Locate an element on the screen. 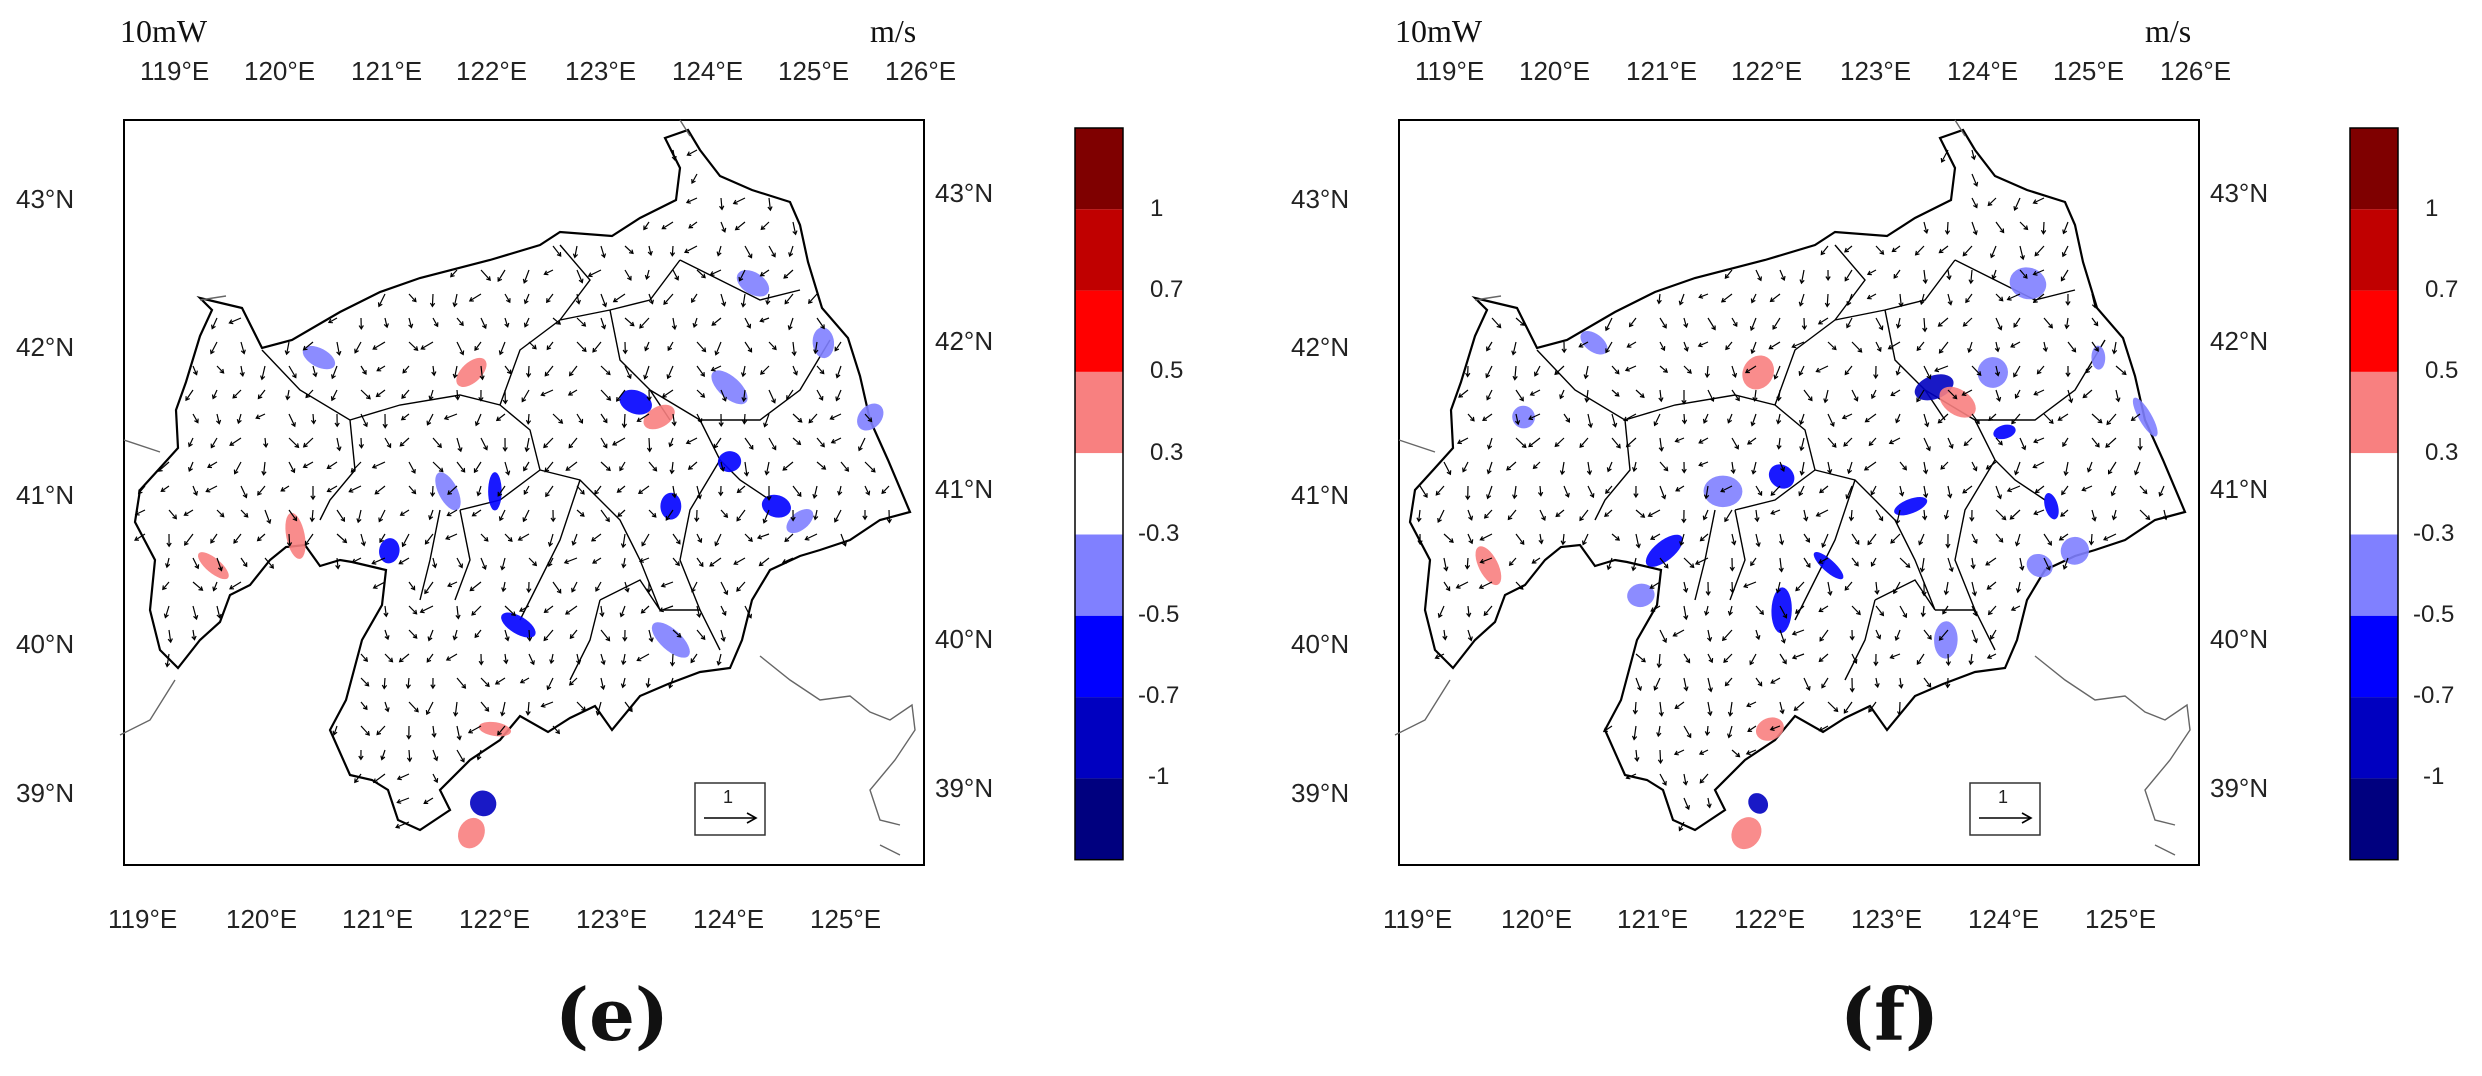 This screenshot has height=1076, width=2482. lat-tick-left: 43°N is located at coordinates (1320, 199).